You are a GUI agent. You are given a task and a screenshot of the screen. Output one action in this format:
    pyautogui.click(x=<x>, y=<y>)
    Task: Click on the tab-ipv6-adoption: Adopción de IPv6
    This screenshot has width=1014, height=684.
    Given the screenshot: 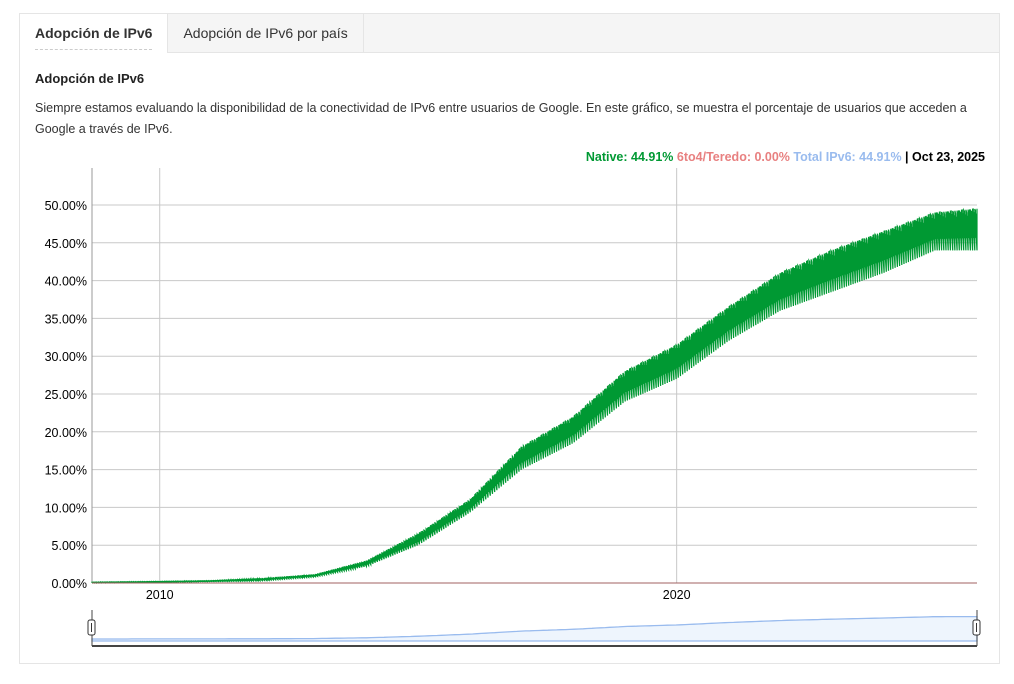 What is the action you would take?
    pyautogui.click(x=94, y=33)
    